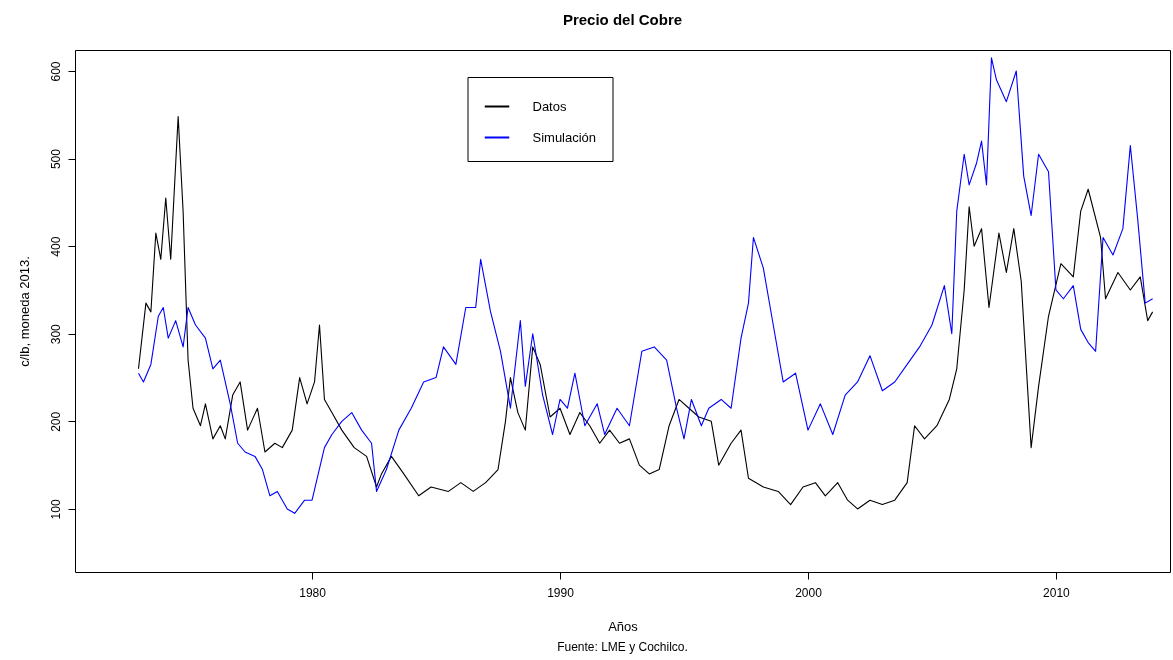 This screenshot has height=660, width=1173. What do you see at coordinates (622, 19) in the screenshot?
I see `chart-title: Precio del Cobre` at bounding box center [622, 19].